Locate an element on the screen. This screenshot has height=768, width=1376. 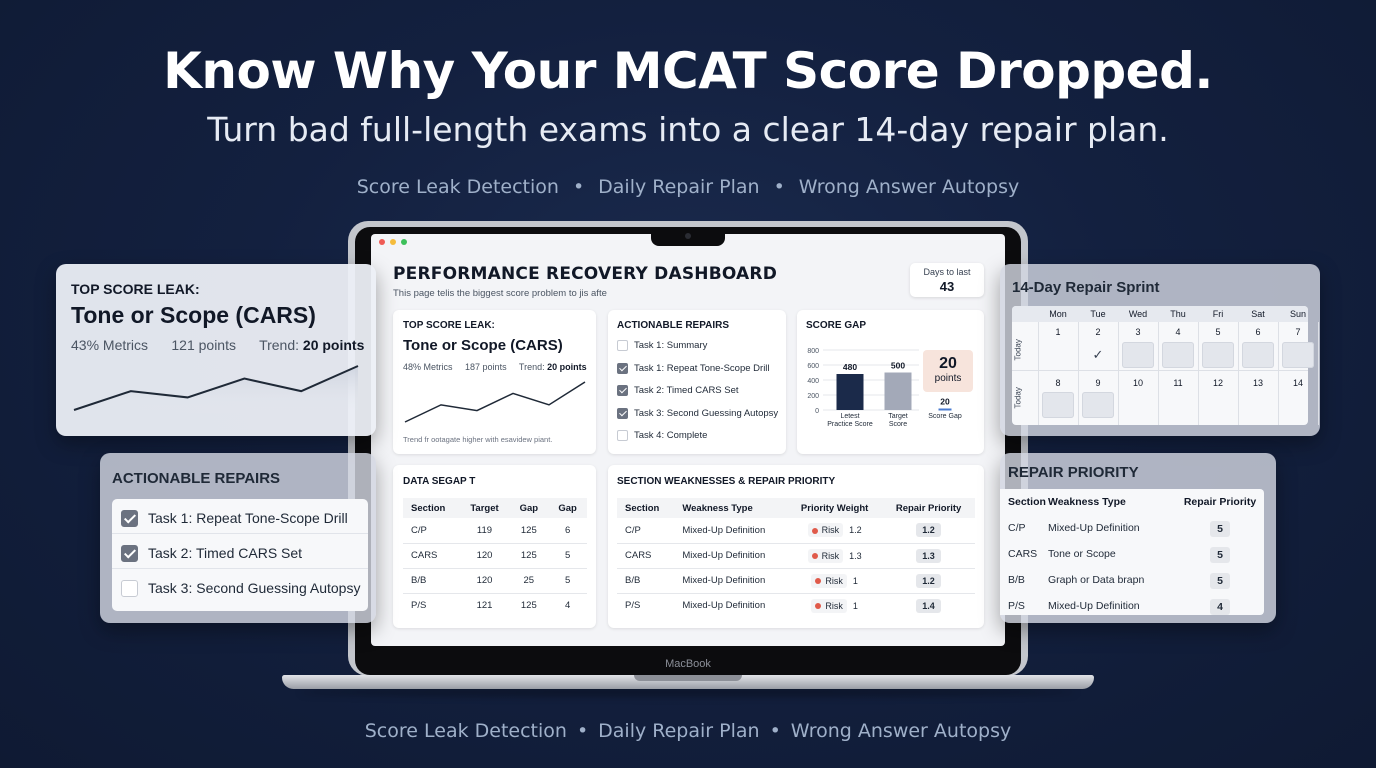
task-label: Task 1: Summary is located at coordinates (671, 345).